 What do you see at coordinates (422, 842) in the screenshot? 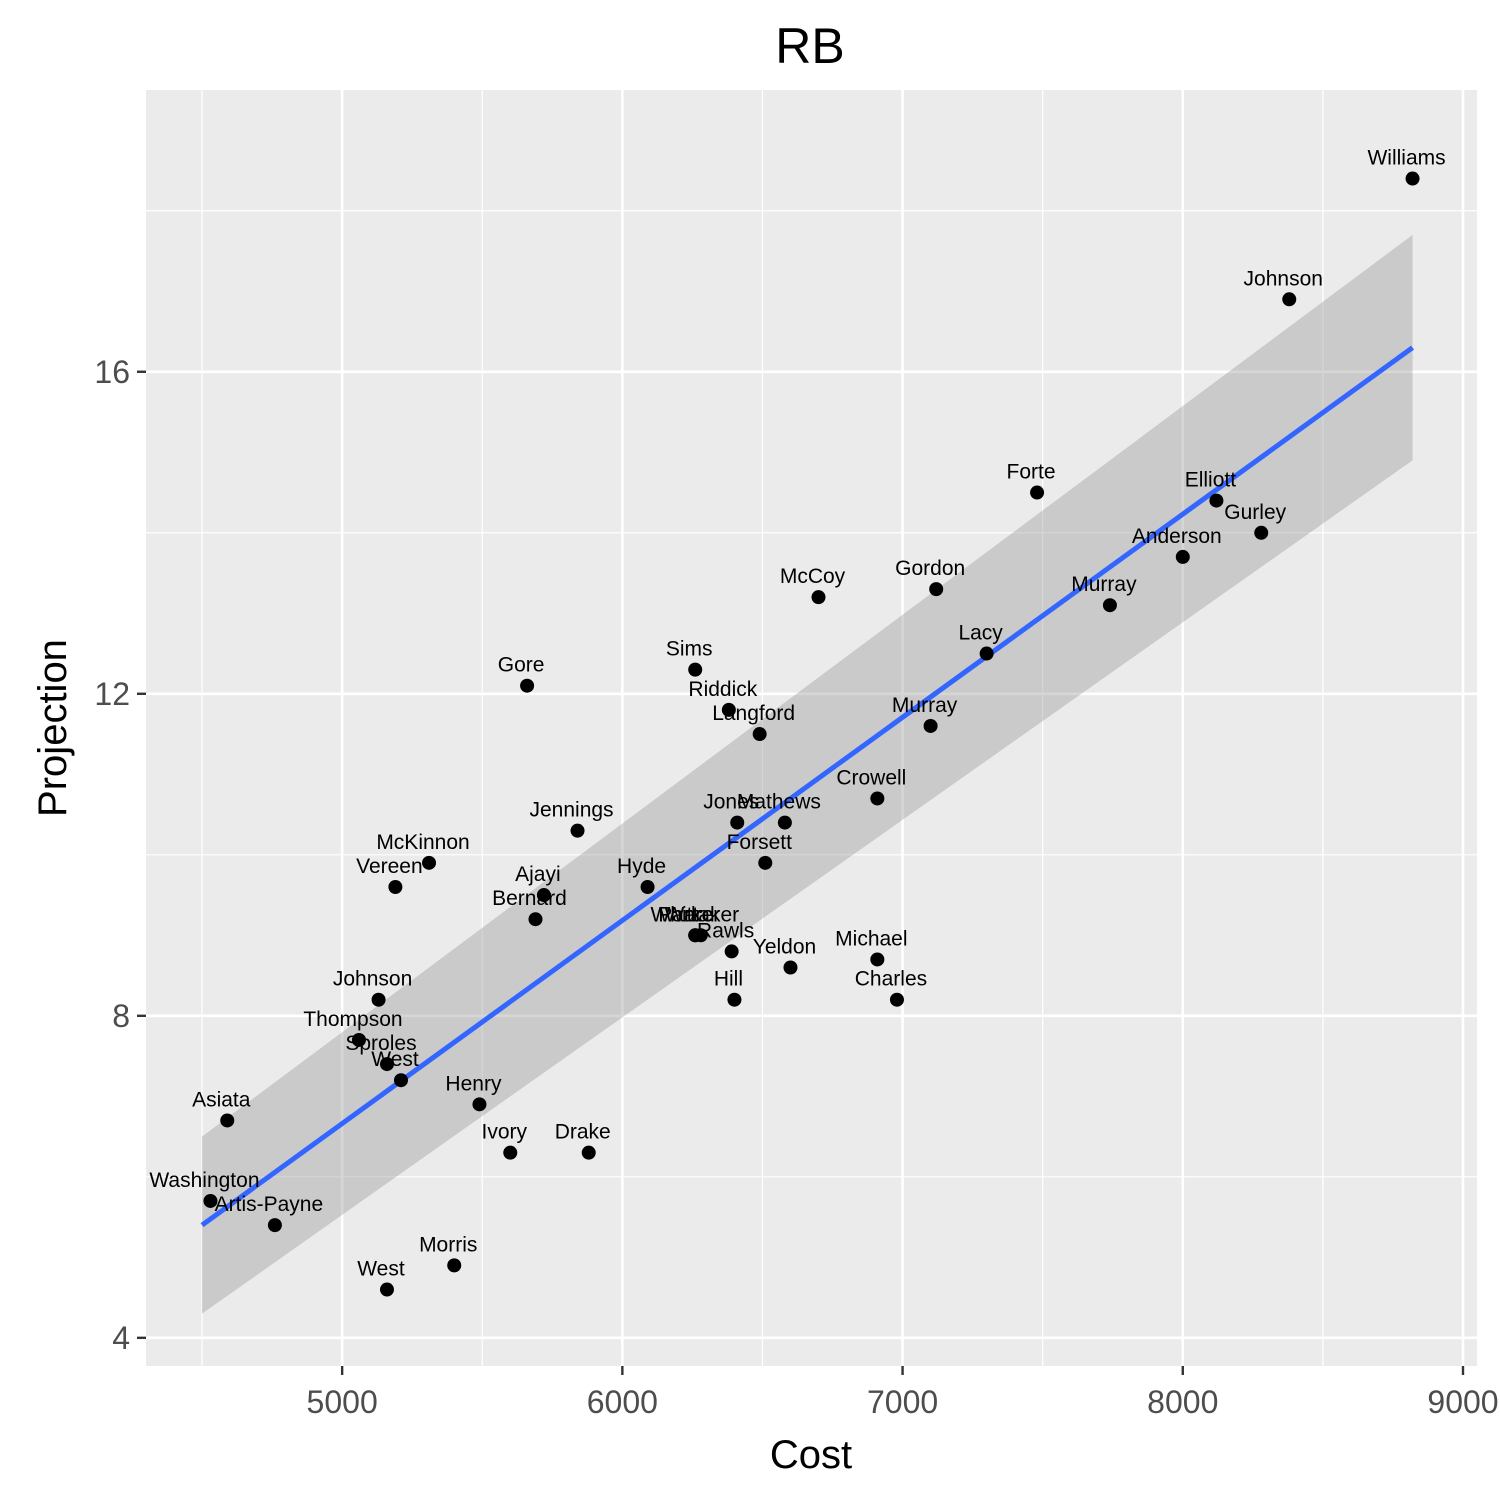
I see `point-label: McKinnon` at bounding box center [422, 842].